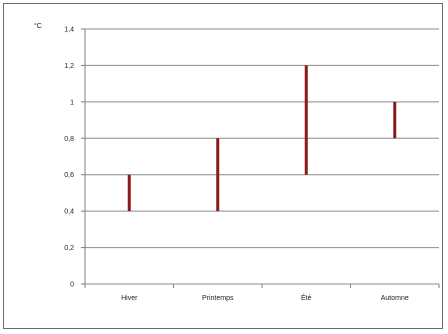 This screenshot has height=334, width=448. What do you see at coordinates (69, 248) in the screenshot?
I see `y-tick-label: 0,2` at bounding box center [69, 248].